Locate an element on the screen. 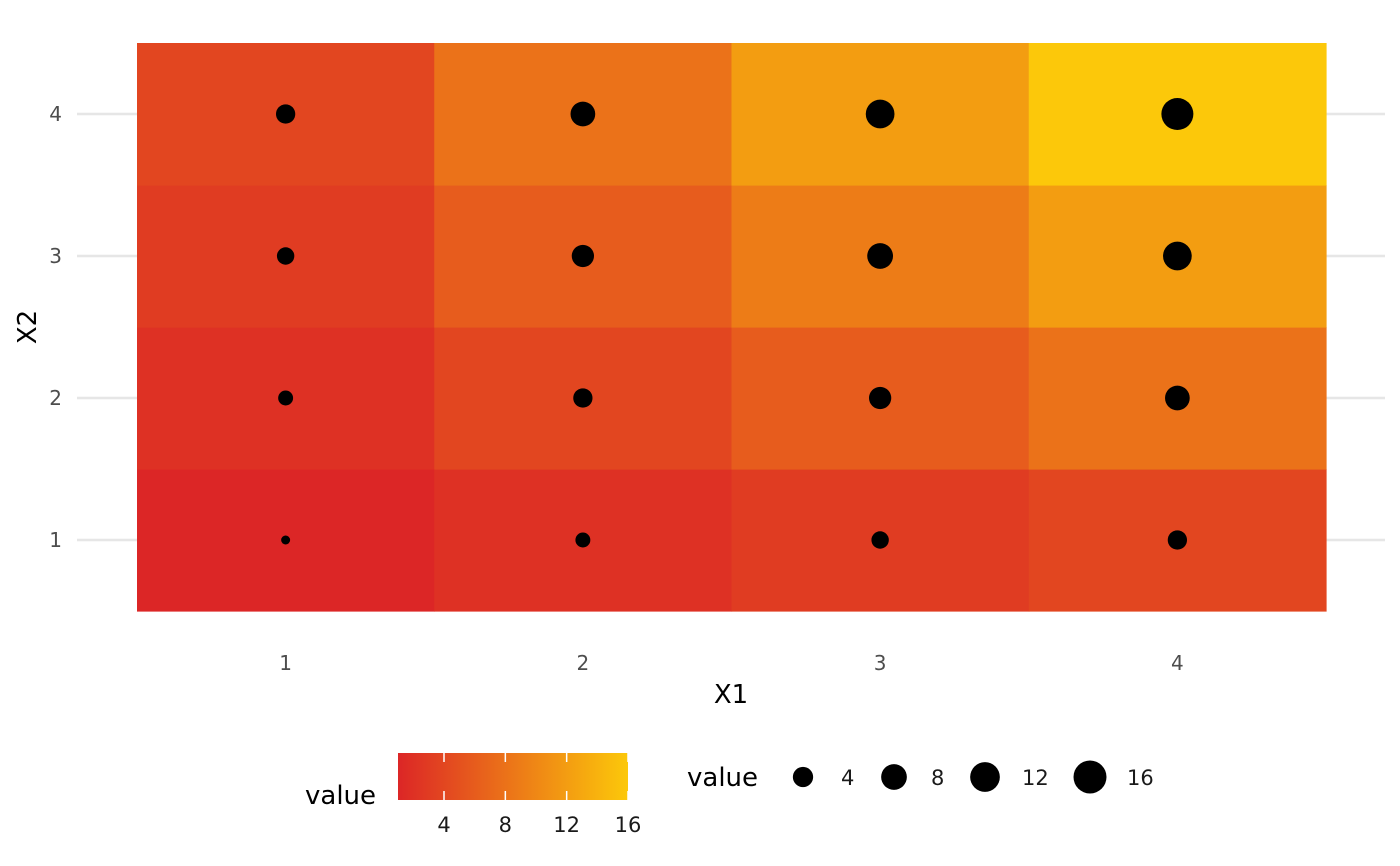 The image size is (1400, 866). colorbar-label-16: 16 is located at coordinates (628, 825).